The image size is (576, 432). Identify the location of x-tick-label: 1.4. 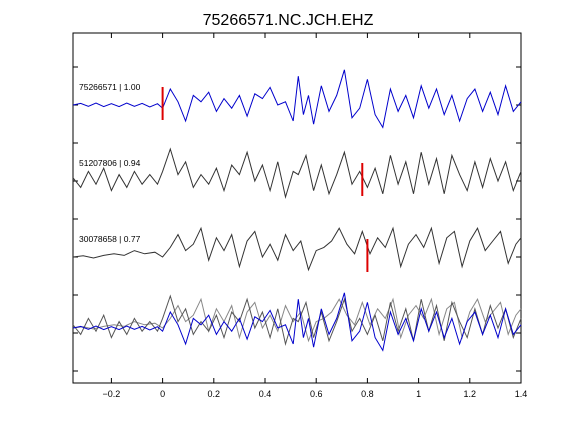
(521, 394).